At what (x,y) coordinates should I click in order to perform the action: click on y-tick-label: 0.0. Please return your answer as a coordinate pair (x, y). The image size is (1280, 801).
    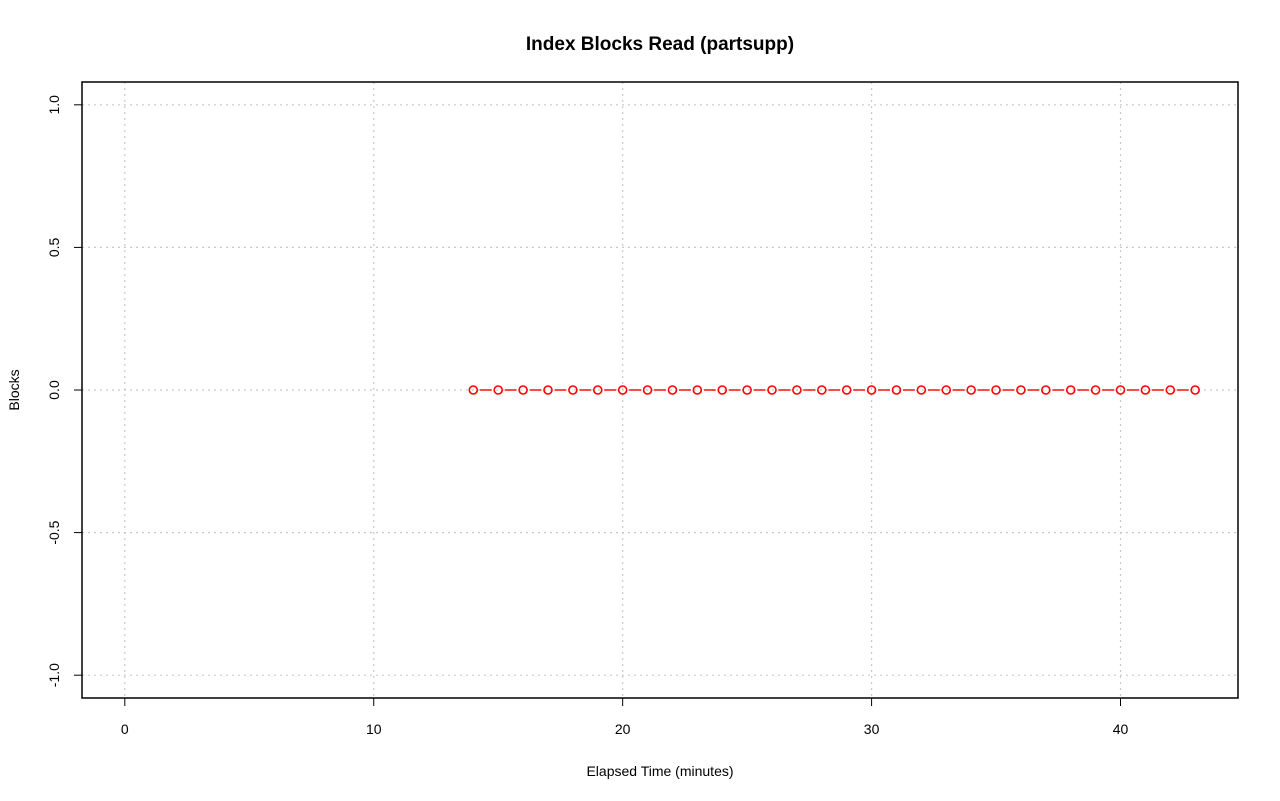
    Looking at the image, I should click on (54, 390).